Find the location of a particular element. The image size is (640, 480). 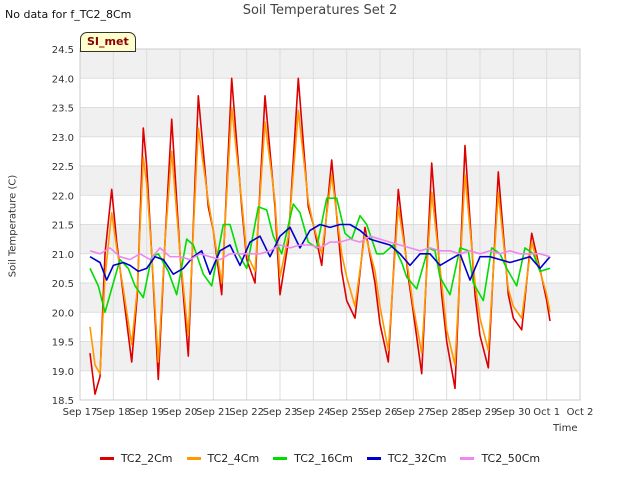

x-tick-label: Sep 25 is located at coordinates (346, 412).